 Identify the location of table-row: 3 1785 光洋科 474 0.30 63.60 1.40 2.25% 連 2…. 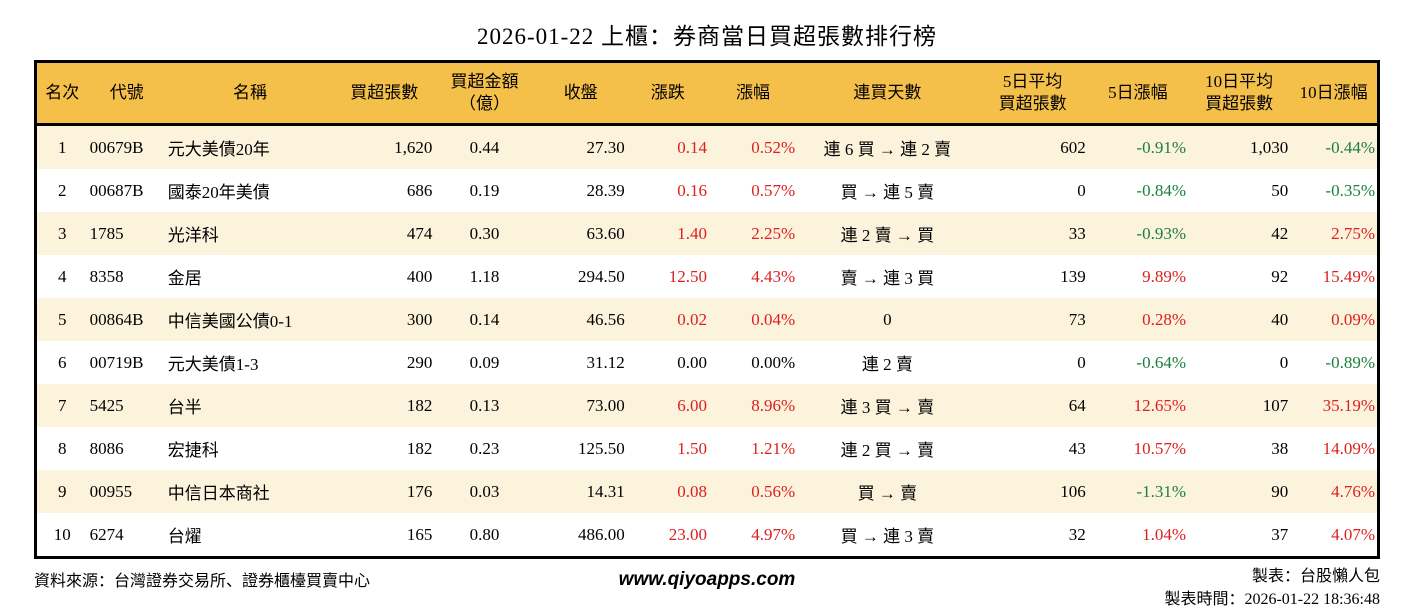
(707, 233).